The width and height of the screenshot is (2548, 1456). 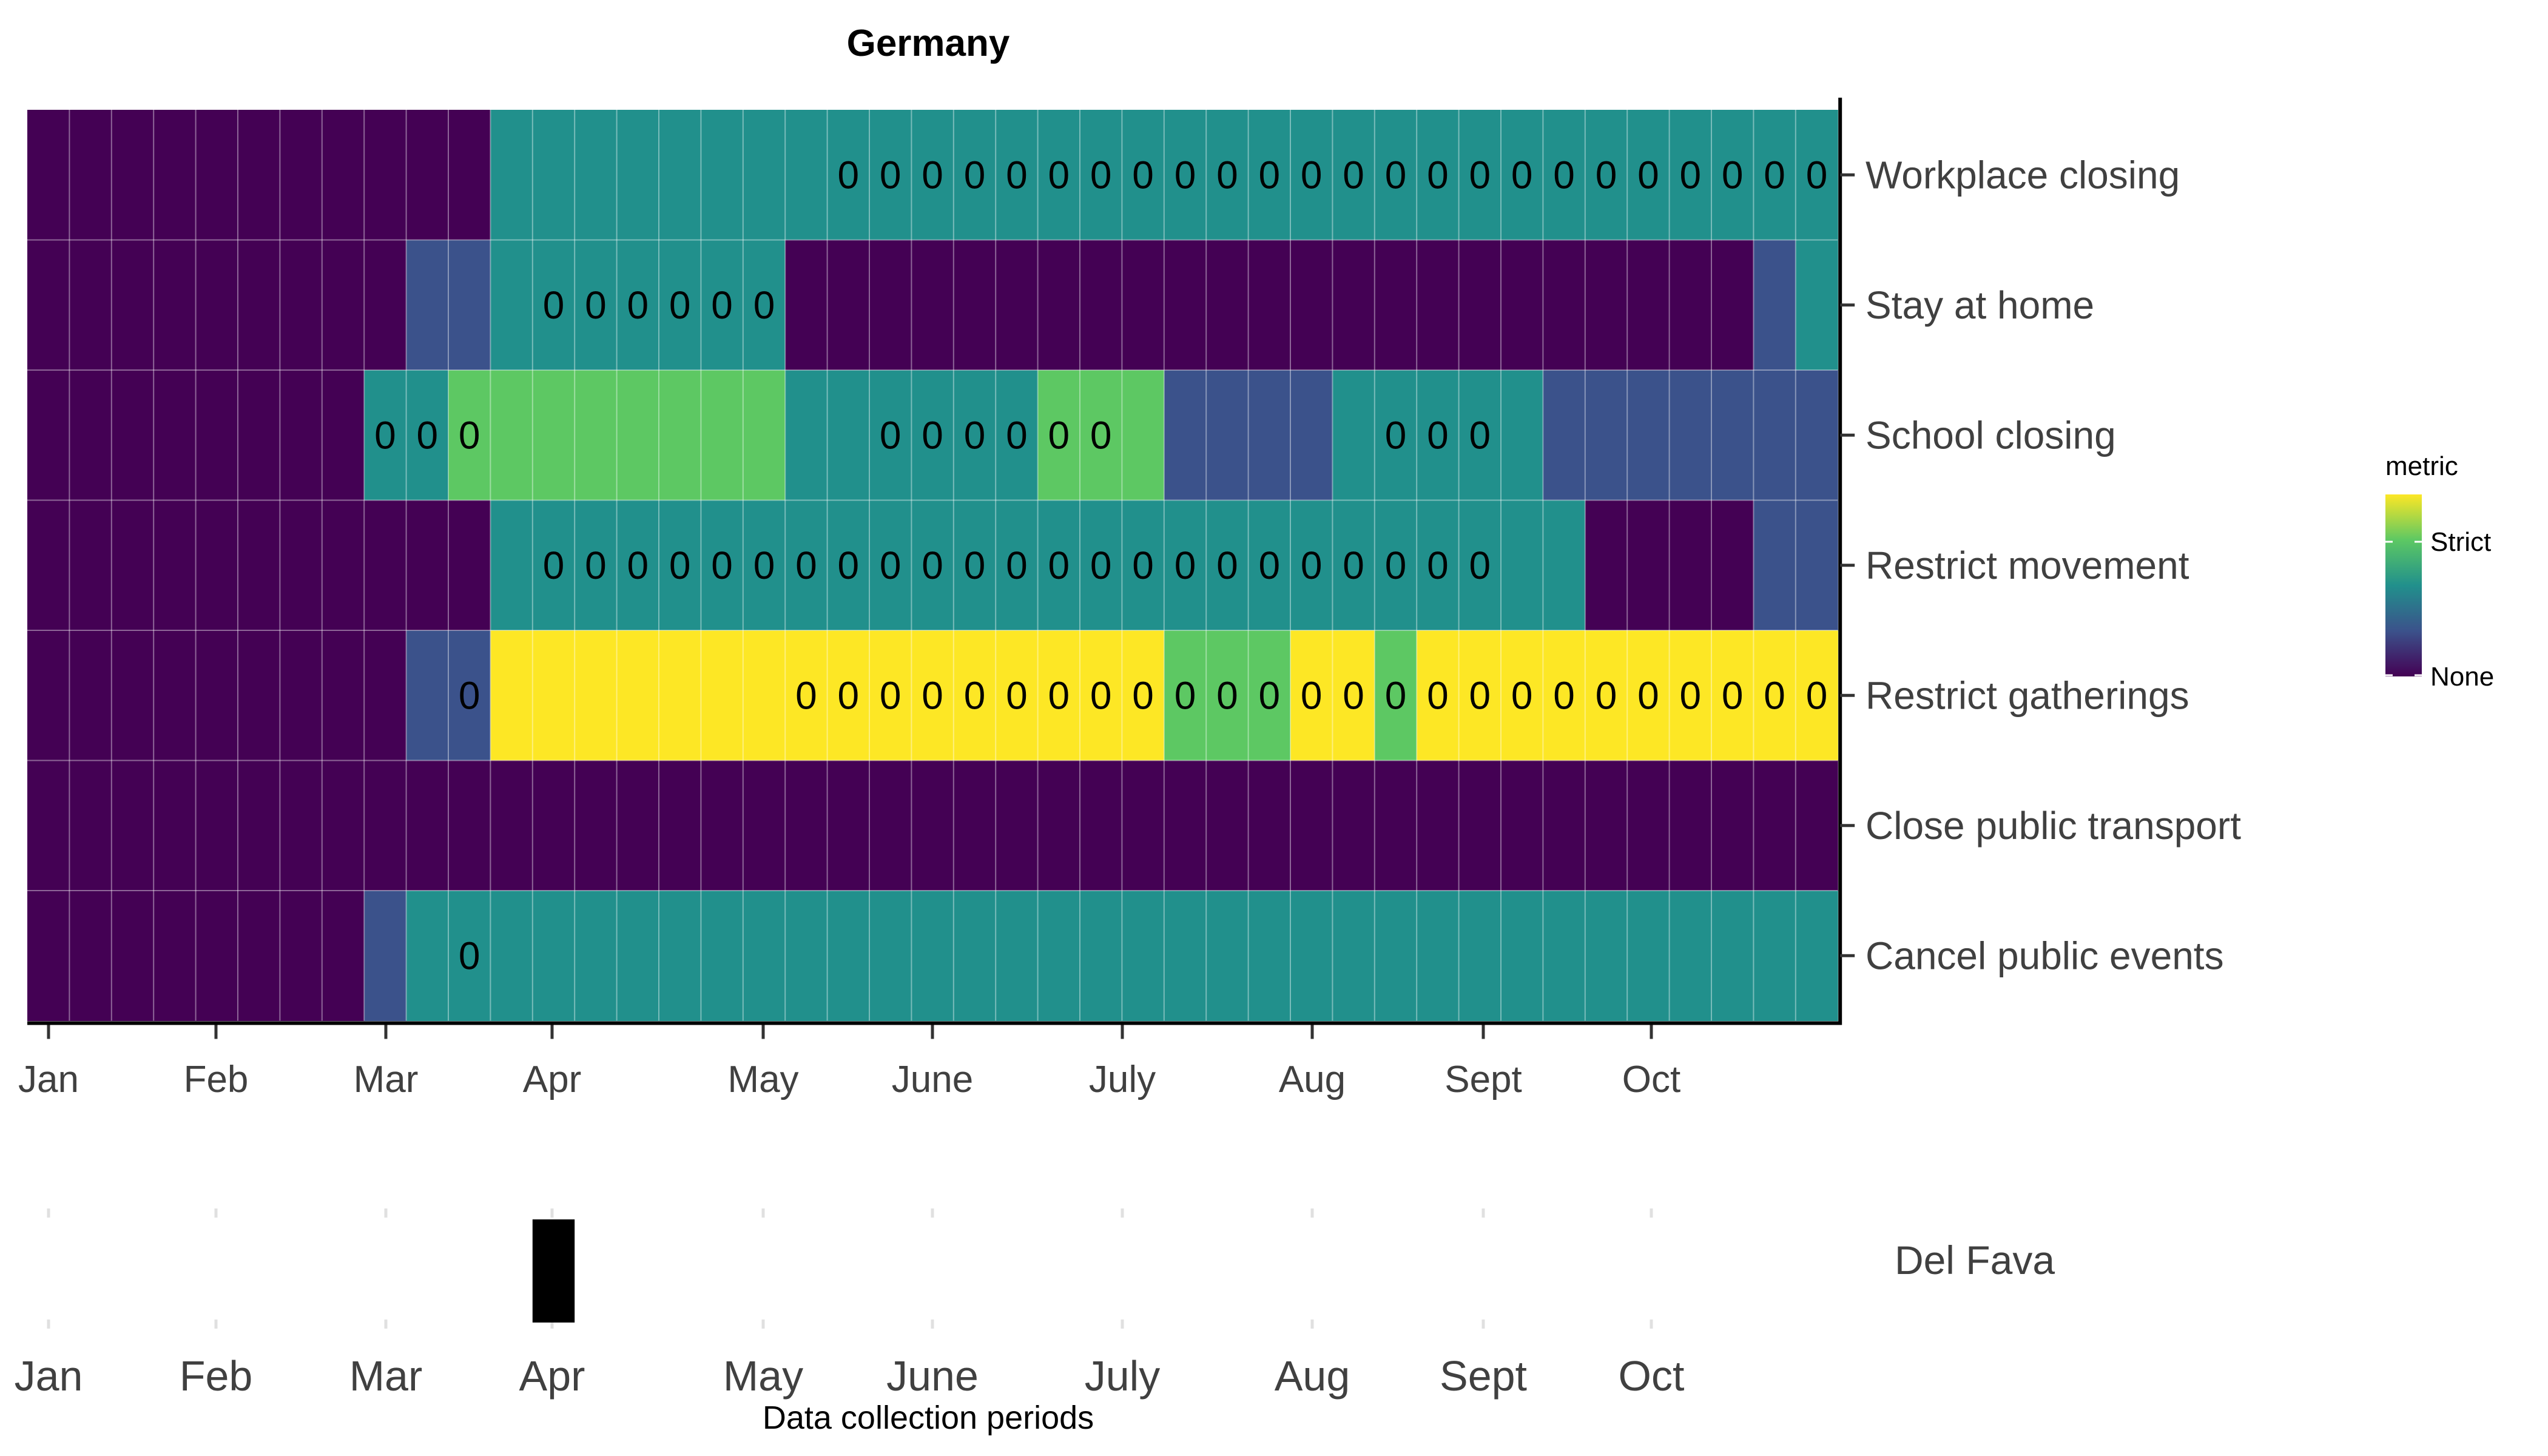 I want to click on collection-x-label: Oct, so click(x=1652, y=1376).